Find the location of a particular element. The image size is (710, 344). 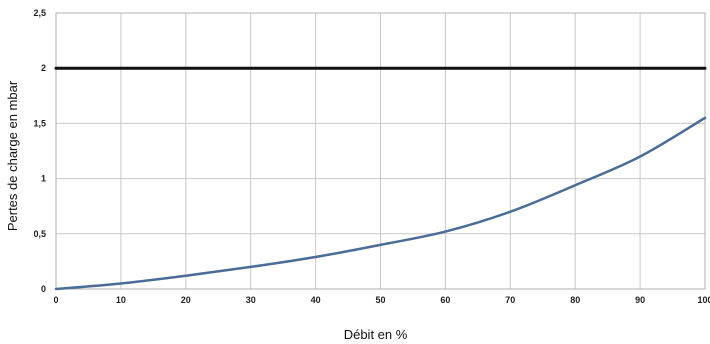

y-axis-title: Pertes de charge en mbar is located at coordinates (12, 155).